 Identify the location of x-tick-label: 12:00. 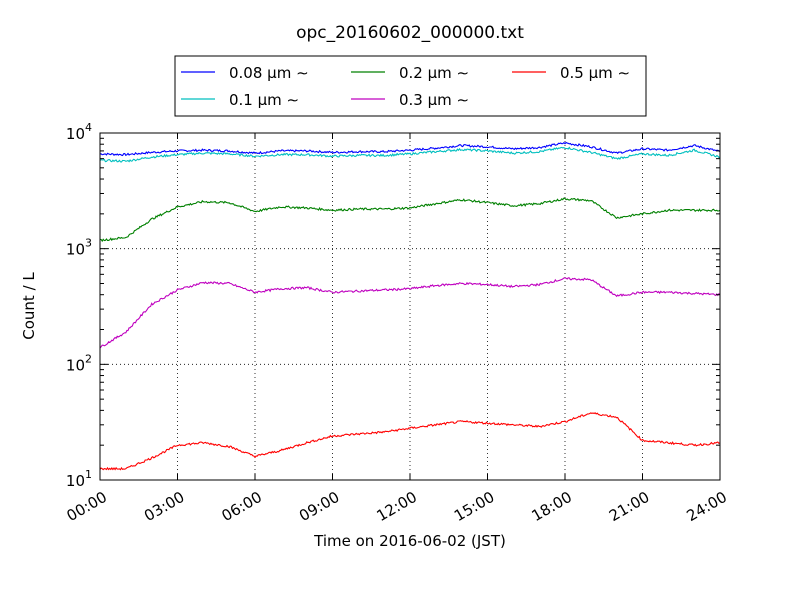
(397, 506).